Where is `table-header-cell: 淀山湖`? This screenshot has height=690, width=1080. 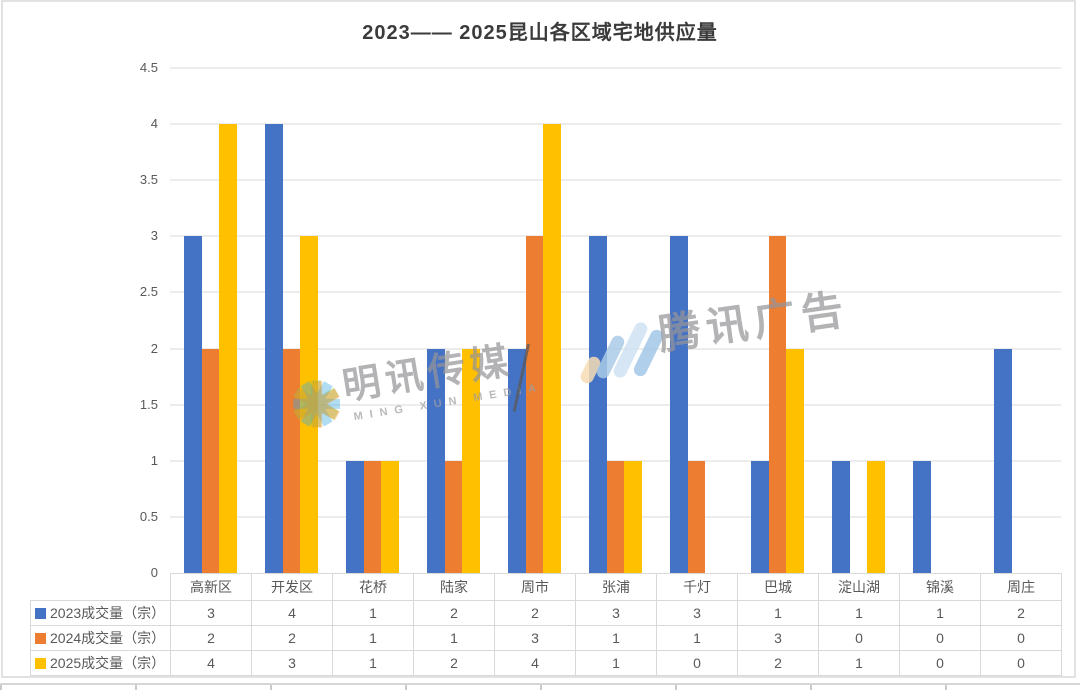
table-header-cell: 淀山湖 is located at coordinates (859, 587).